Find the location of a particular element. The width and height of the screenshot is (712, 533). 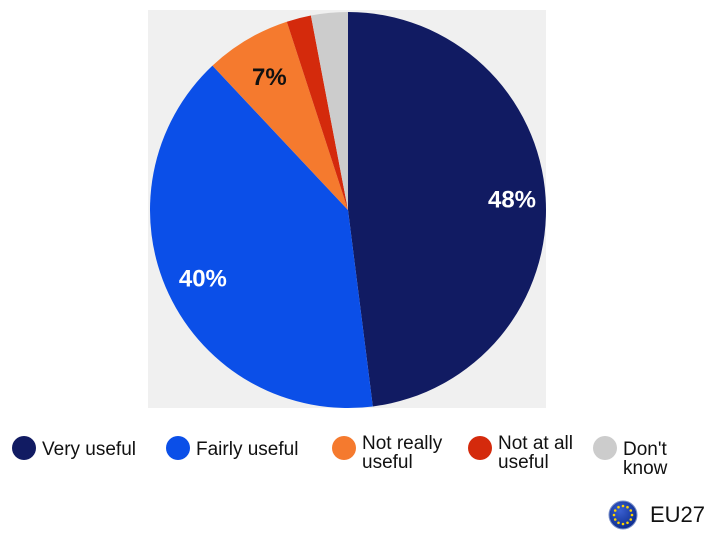

slice-value-label: 7% is located at coordinates (269, 77).